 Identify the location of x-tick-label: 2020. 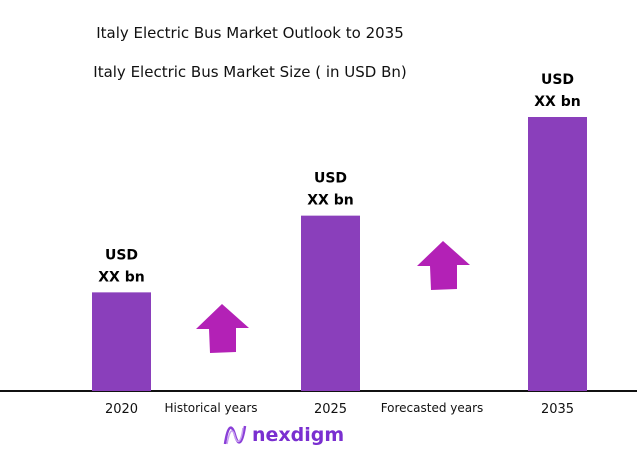
(121, 409).